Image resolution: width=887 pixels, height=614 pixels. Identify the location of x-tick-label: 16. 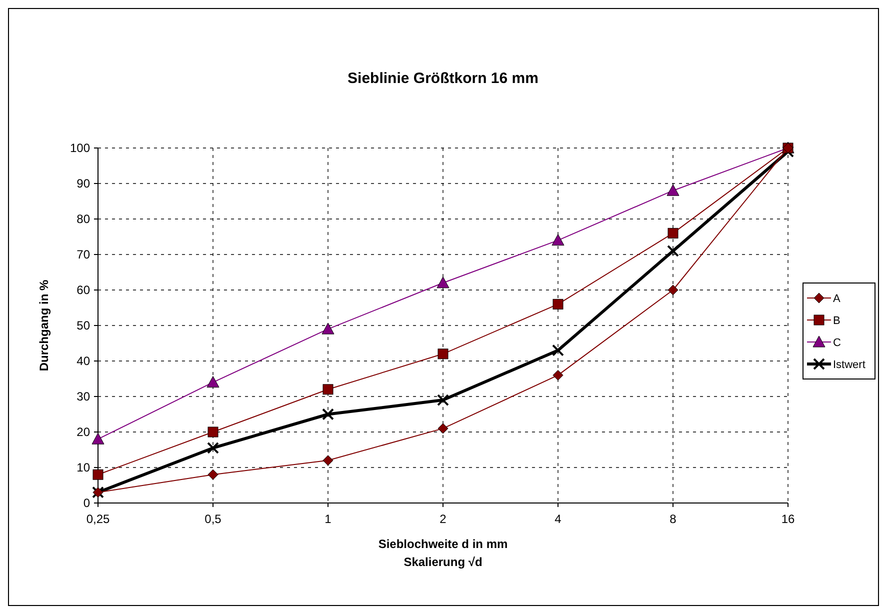
(788, 519).